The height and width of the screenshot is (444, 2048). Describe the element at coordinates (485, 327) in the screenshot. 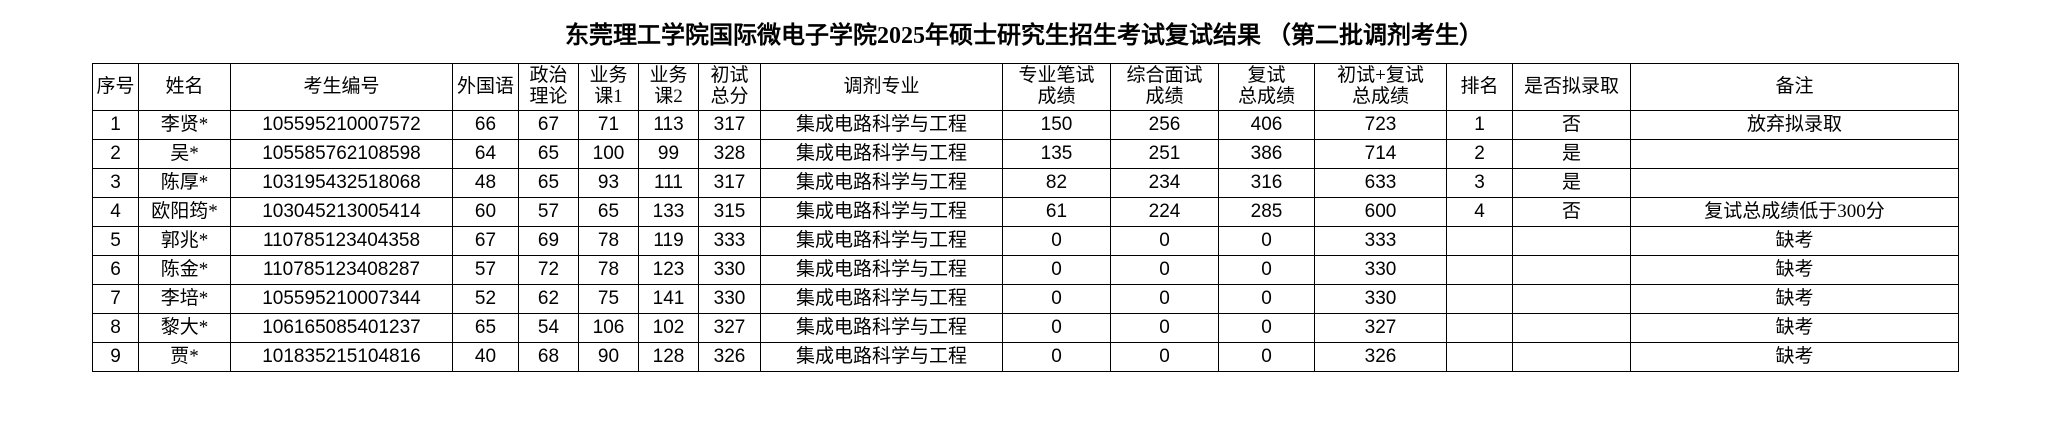

I see `cell-foreign-language: 65` at that location.